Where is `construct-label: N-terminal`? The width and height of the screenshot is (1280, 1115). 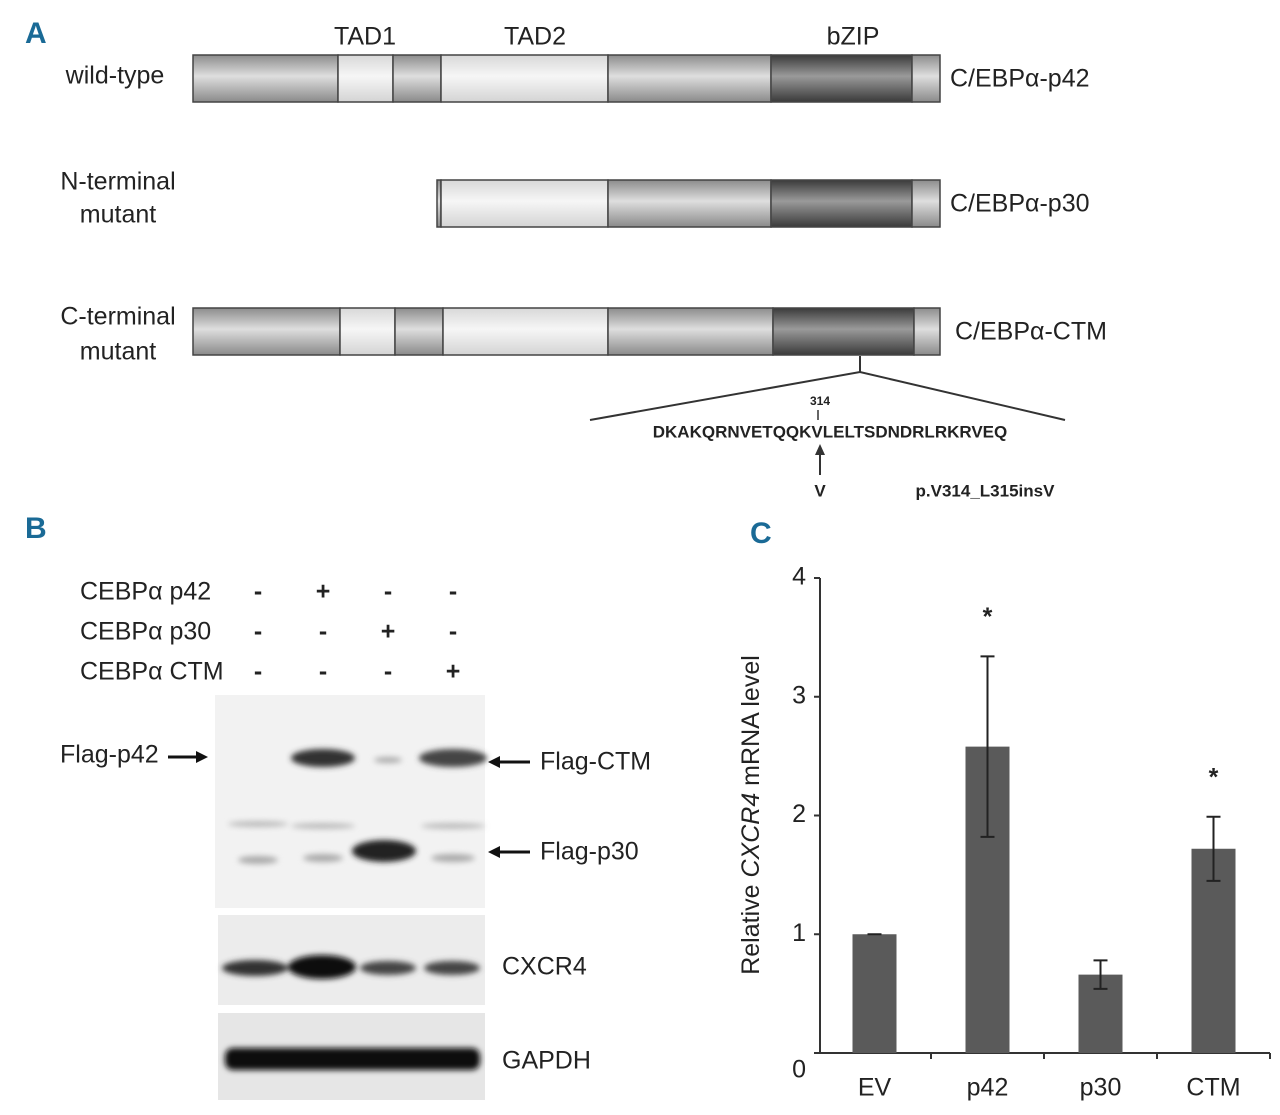 construct-label: N-terminal is located at coordinates (117, 182).